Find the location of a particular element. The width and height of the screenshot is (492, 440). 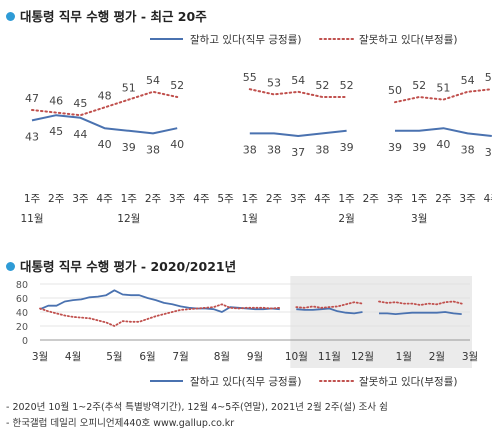

y-tick-label: 40 is located at coordinates (22, 313).